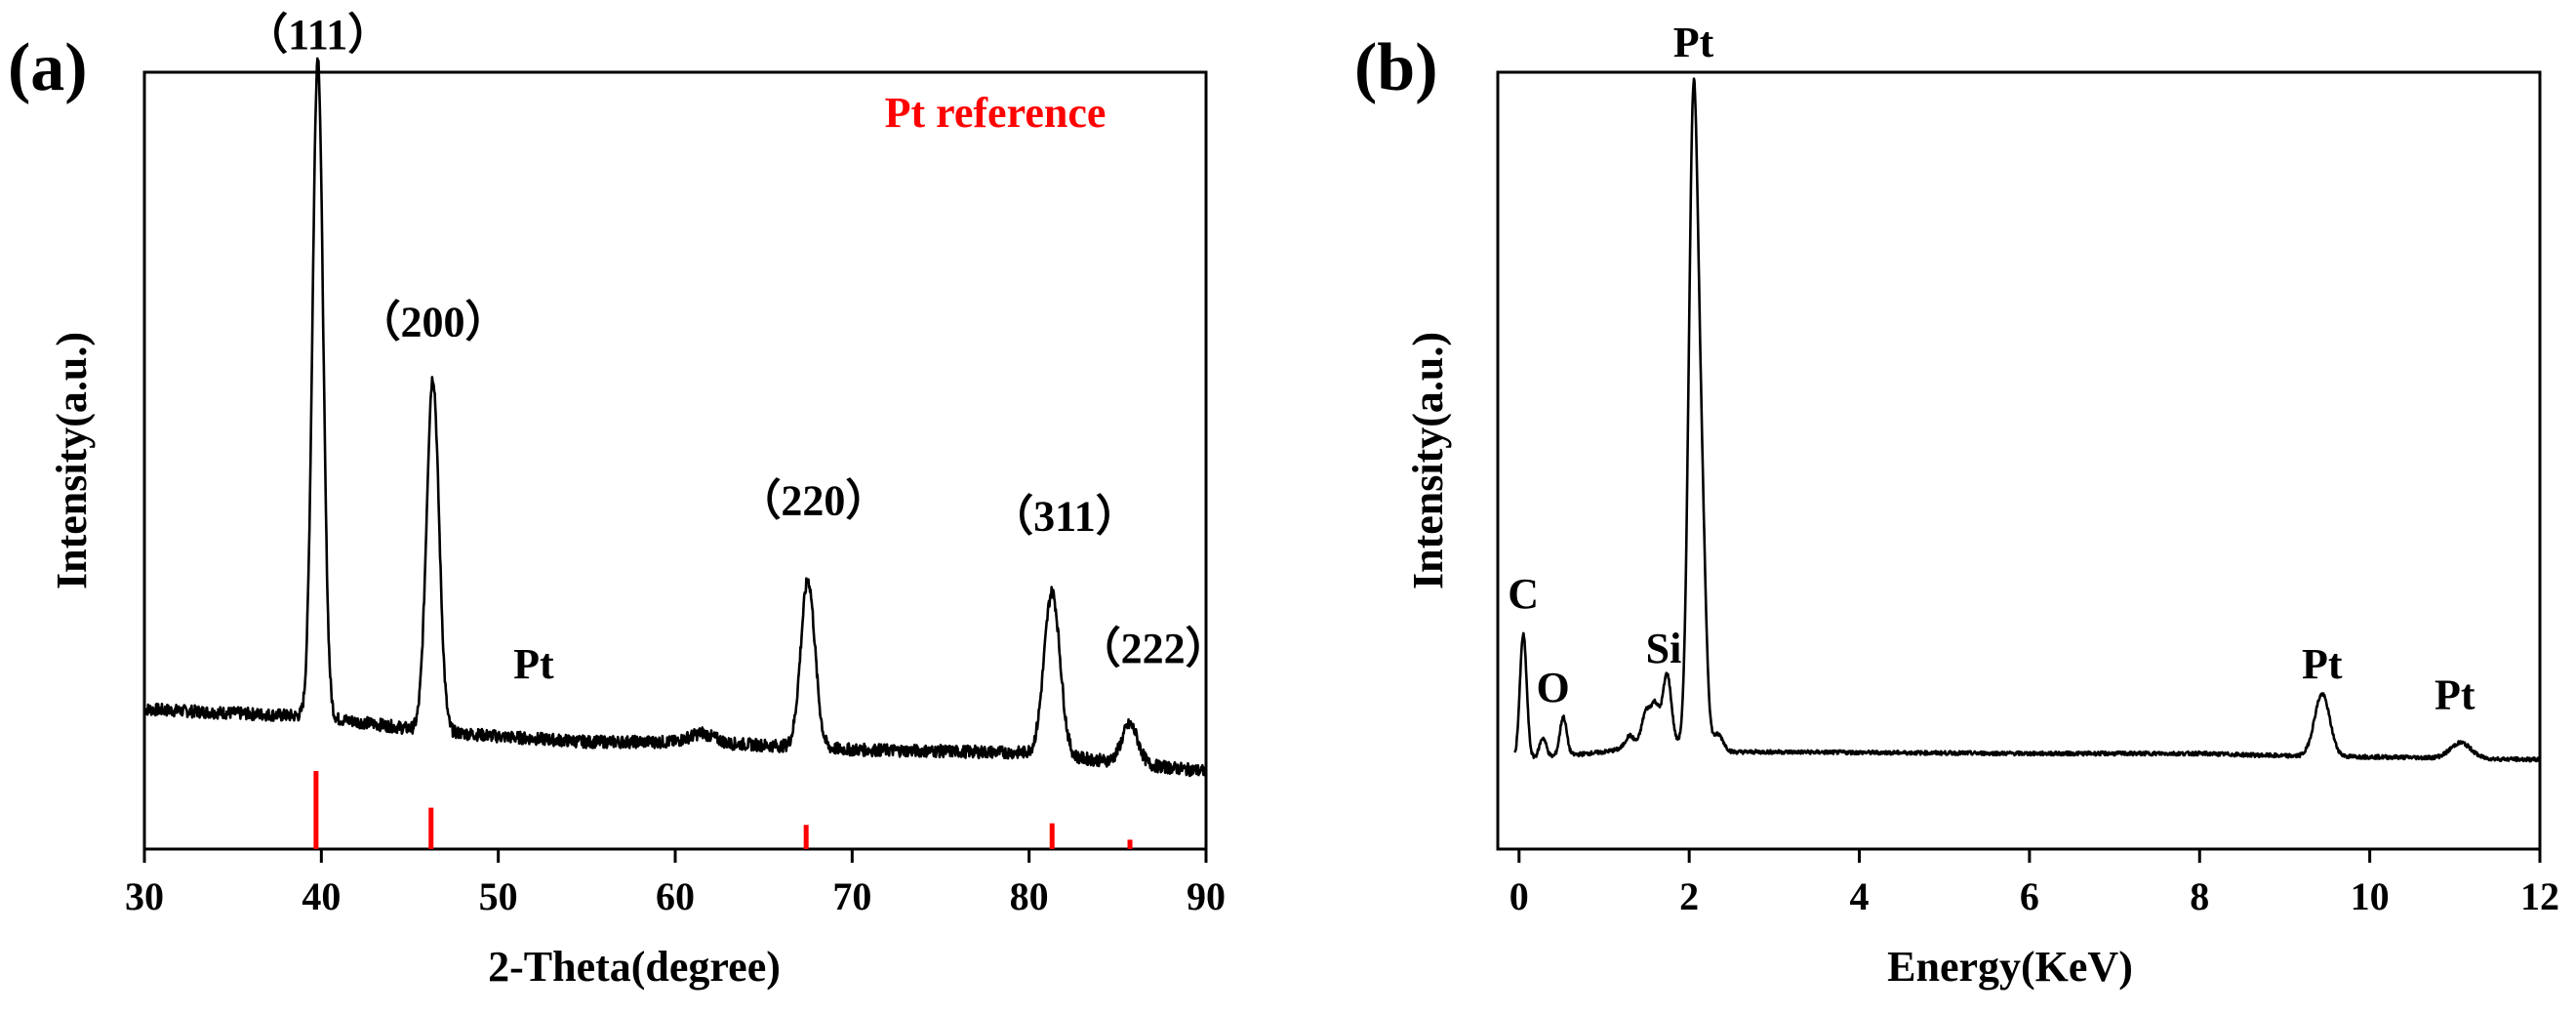 The height and width of the screenshot is (1014, 2576). I want to click on peak-annotation: （311）, so click(1064, 517).